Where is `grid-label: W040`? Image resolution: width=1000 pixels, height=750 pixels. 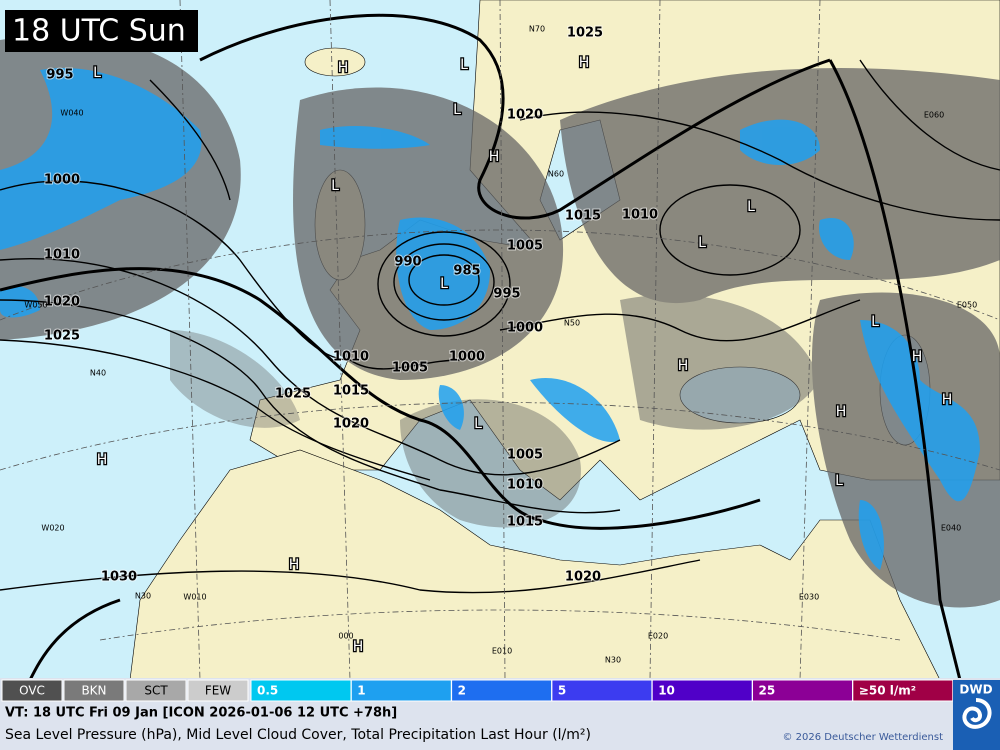 grid-label: W040 is located at coordinates (71, 113).